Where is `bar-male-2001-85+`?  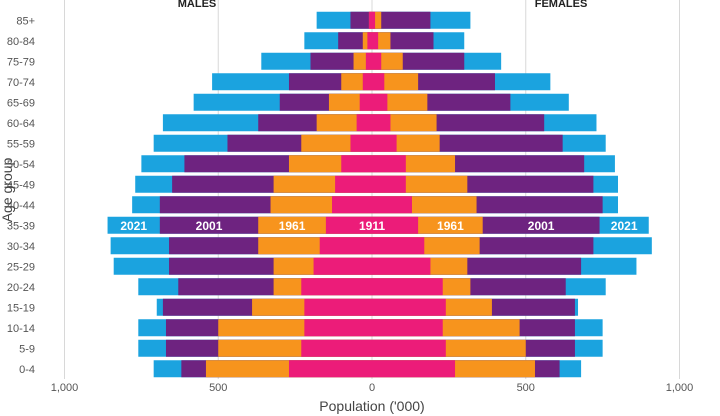
bar-male-2001-85+ is located at coordinates (361, 20).